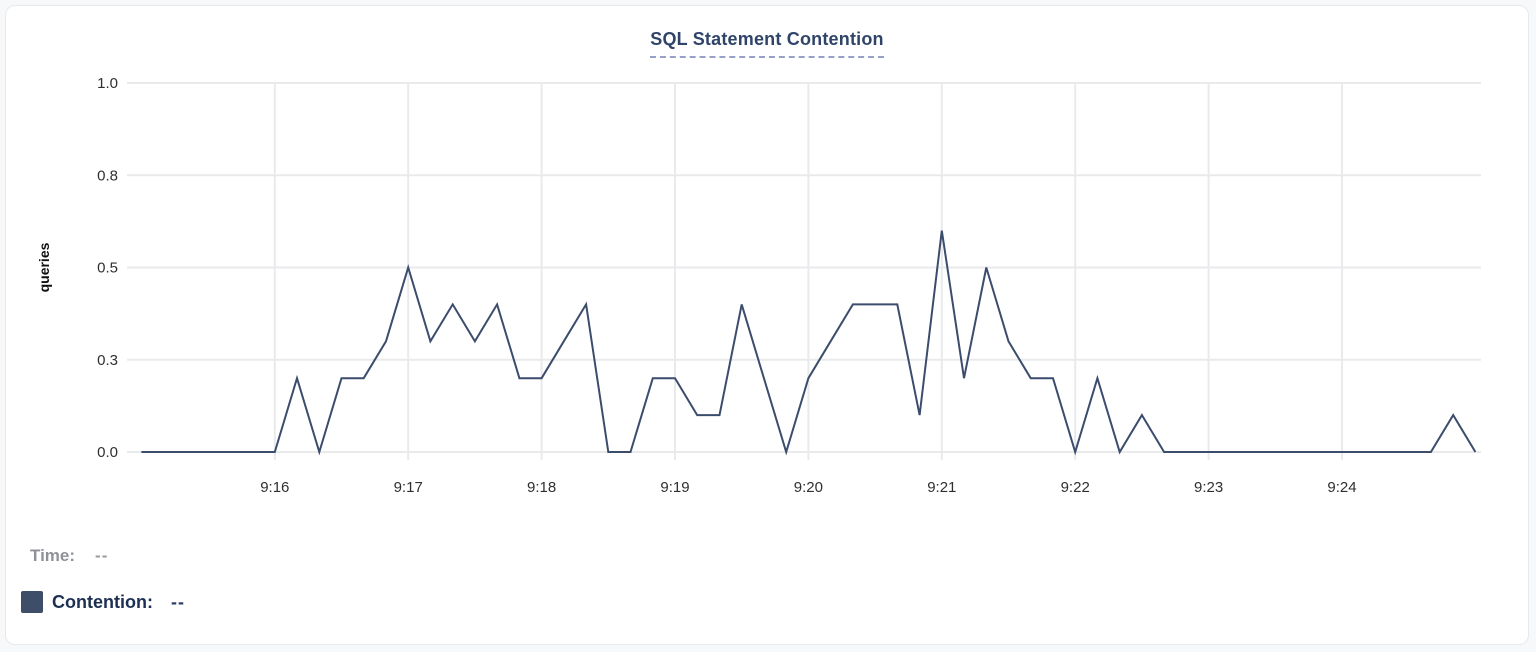 The height and width of the screenshot is (652, 1536). I want to click on y-axis-title: queries, so click(44, 267).